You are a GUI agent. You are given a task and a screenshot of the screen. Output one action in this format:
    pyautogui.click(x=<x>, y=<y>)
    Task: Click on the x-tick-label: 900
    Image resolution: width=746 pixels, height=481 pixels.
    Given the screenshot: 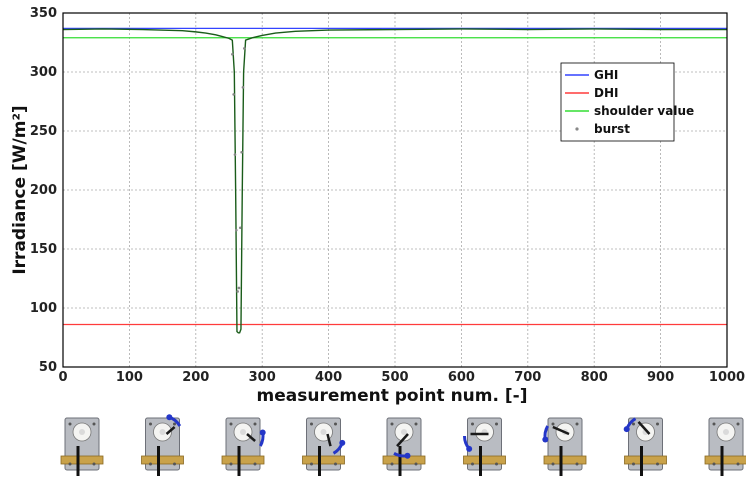 What is the action you would take?
    pyautogui.click(x=660, y=377)
    